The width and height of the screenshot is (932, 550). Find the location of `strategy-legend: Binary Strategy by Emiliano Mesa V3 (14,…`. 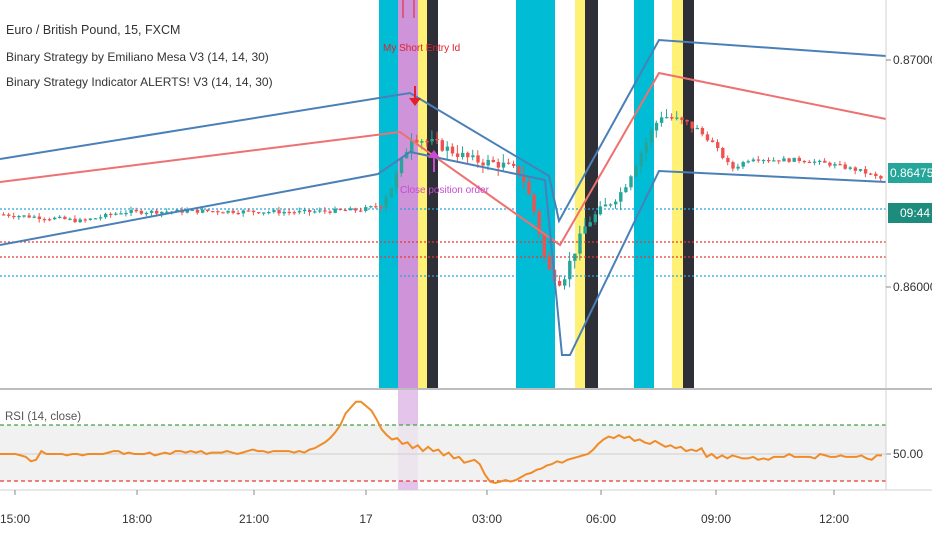

strategy-legend: Binary Strategy by Emiliano Mesa V3 (14,… is located at coordinates (137, 57).